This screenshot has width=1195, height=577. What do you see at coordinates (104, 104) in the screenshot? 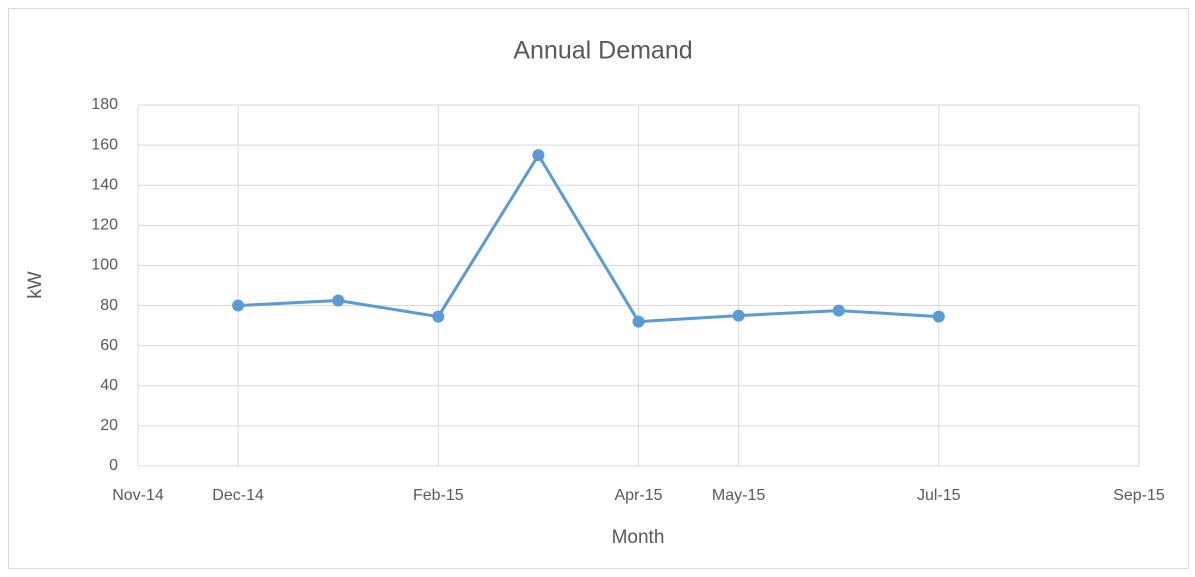
I see `y-tick-label: 180` at bounding box center [104, 104].